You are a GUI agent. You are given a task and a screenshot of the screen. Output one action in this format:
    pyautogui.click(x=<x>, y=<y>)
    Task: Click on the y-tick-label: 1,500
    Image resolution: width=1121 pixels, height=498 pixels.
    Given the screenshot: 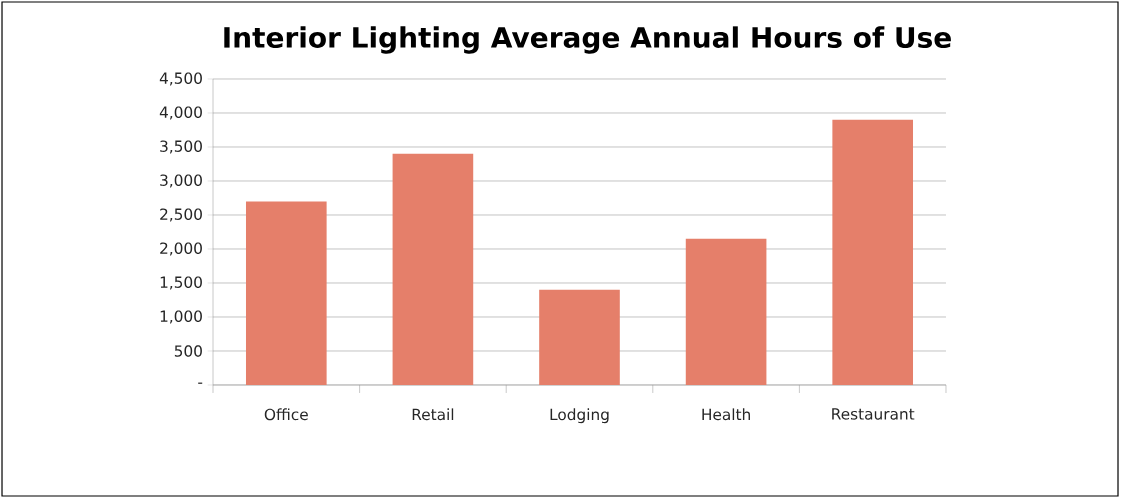 What is the action you would take?
    pyautogui.click(x=181, y=283)
    